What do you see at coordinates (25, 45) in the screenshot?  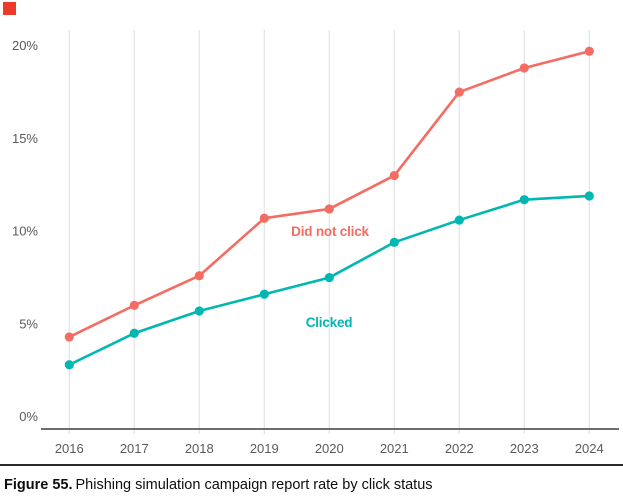 I see `y-tick-label: 20%` at bounding box center [25, 45].